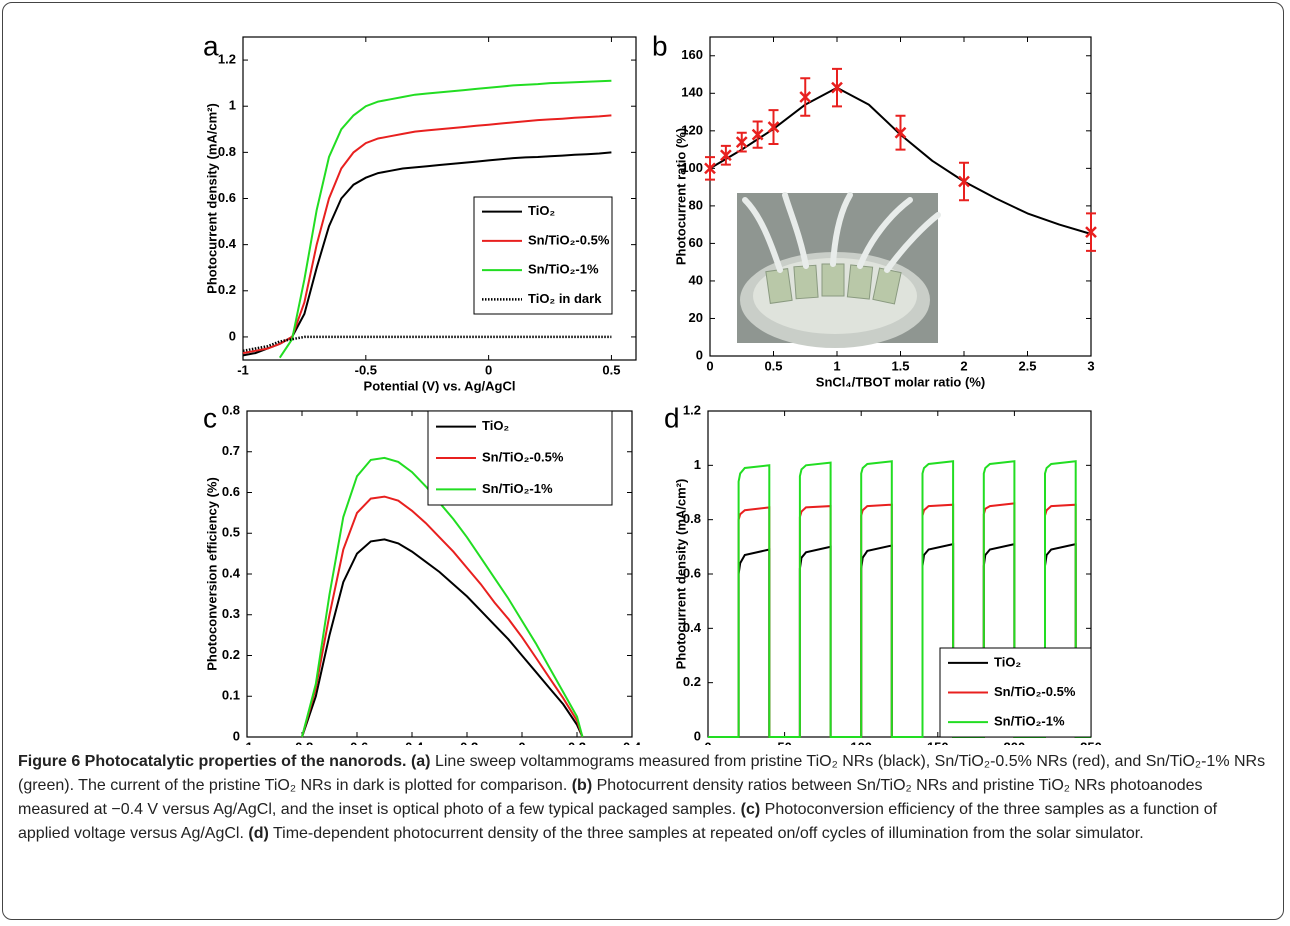  Describe the element at coordinates (412, 742) in the screenshot. I see `x-tick-label: -0.4` at that location.